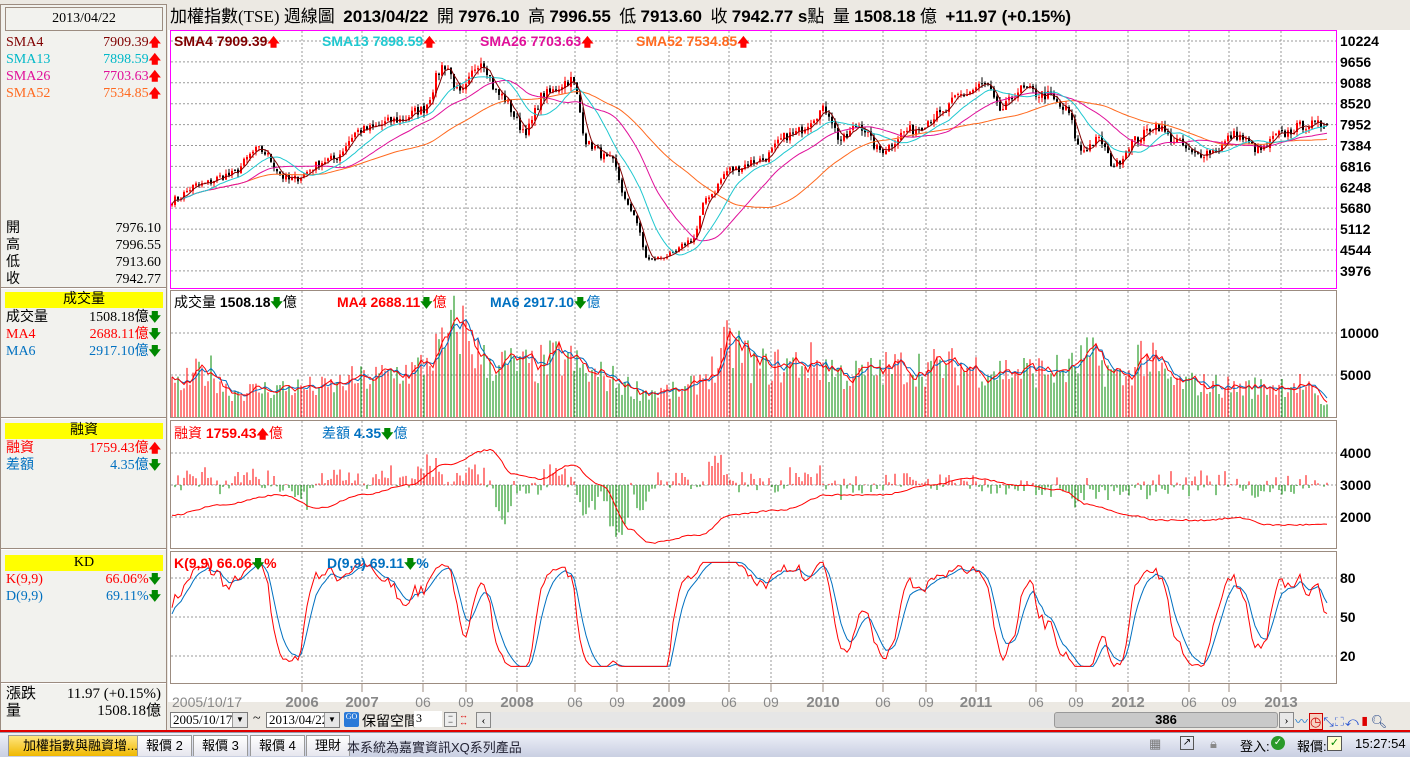  Describe the element at coordinates (1334, 743) in the screenshot. I see `quote-ok-icon: ✓` at that location.